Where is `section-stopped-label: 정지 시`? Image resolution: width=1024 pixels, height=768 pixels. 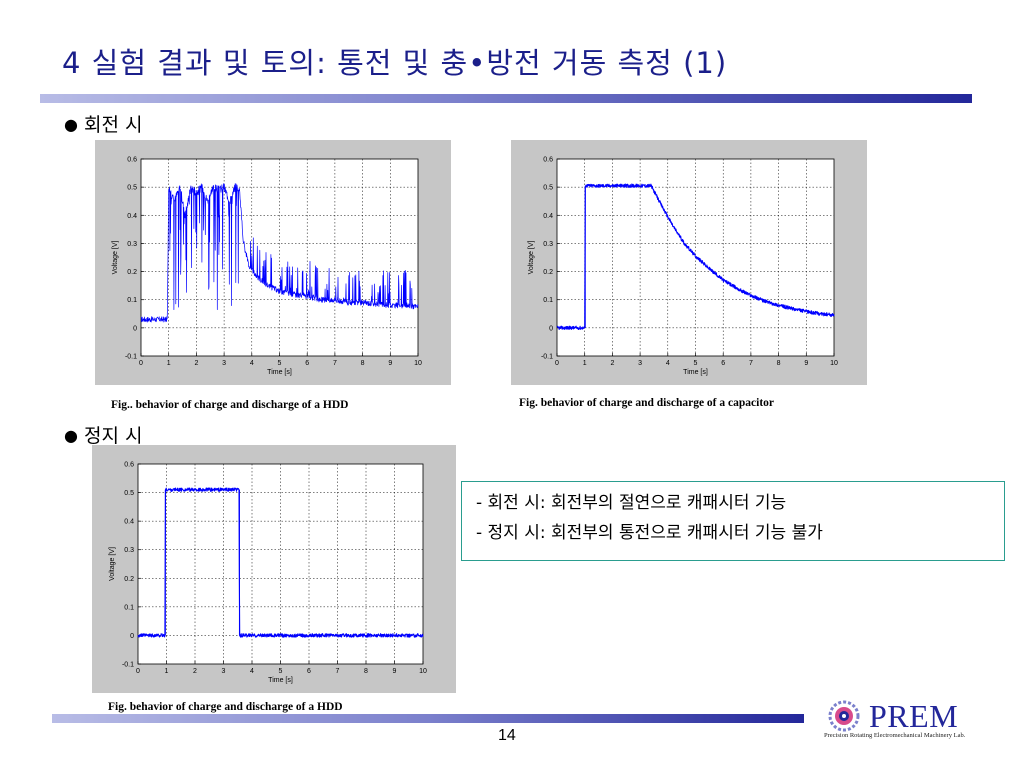
section-stopped-label: 정지 시 is located at coordinates (113, 436).